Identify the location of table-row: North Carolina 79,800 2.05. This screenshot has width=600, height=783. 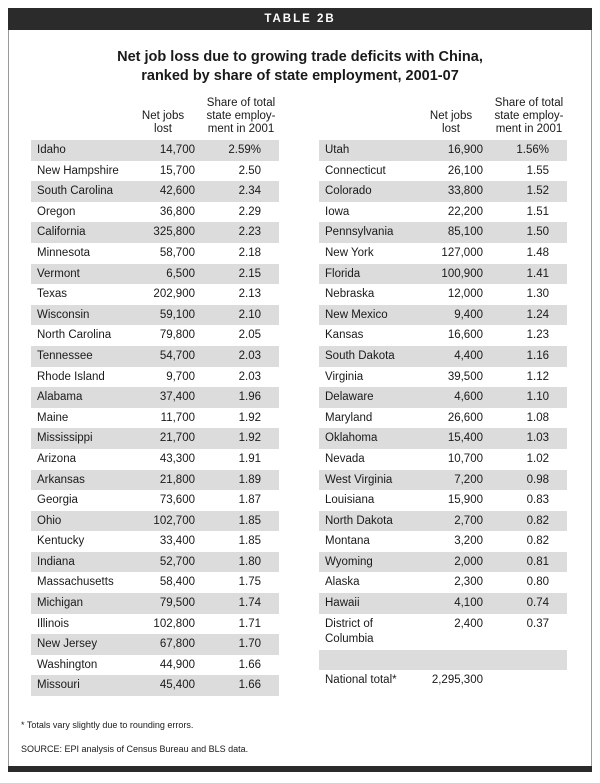
(155, 335).